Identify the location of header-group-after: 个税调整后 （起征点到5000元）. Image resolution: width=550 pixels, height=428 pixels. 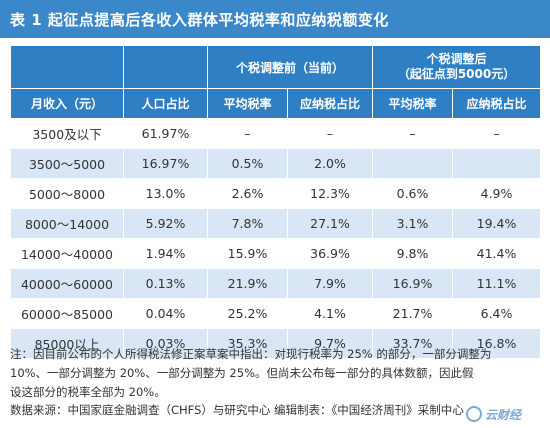
(457, 67).